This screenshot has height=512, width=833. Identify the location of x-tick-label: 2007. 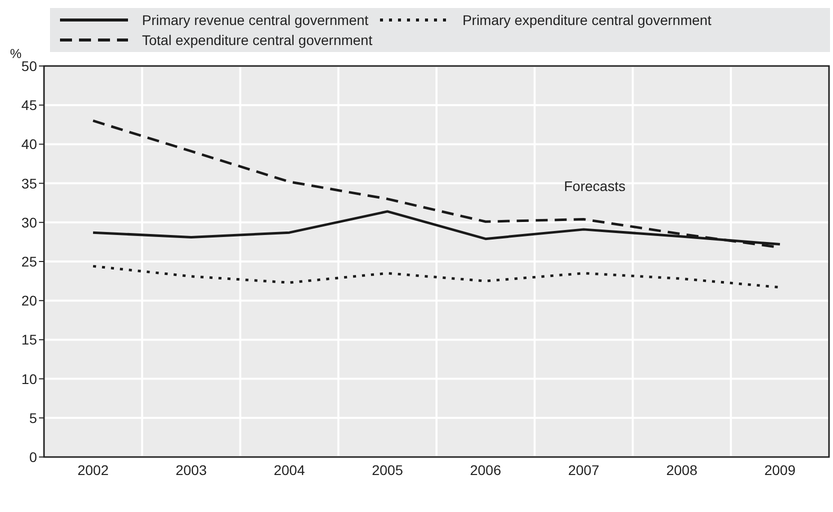
(584, 470).